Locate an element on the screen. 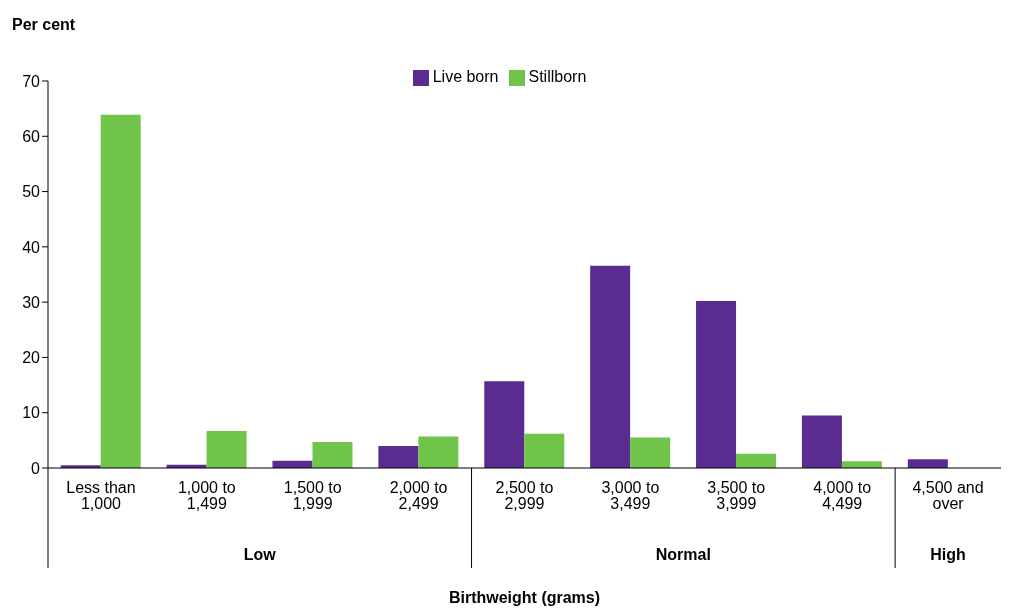 This screenshot has height=616, width=1019. legend-label: Stillborn is located at coordinates (557, 76).